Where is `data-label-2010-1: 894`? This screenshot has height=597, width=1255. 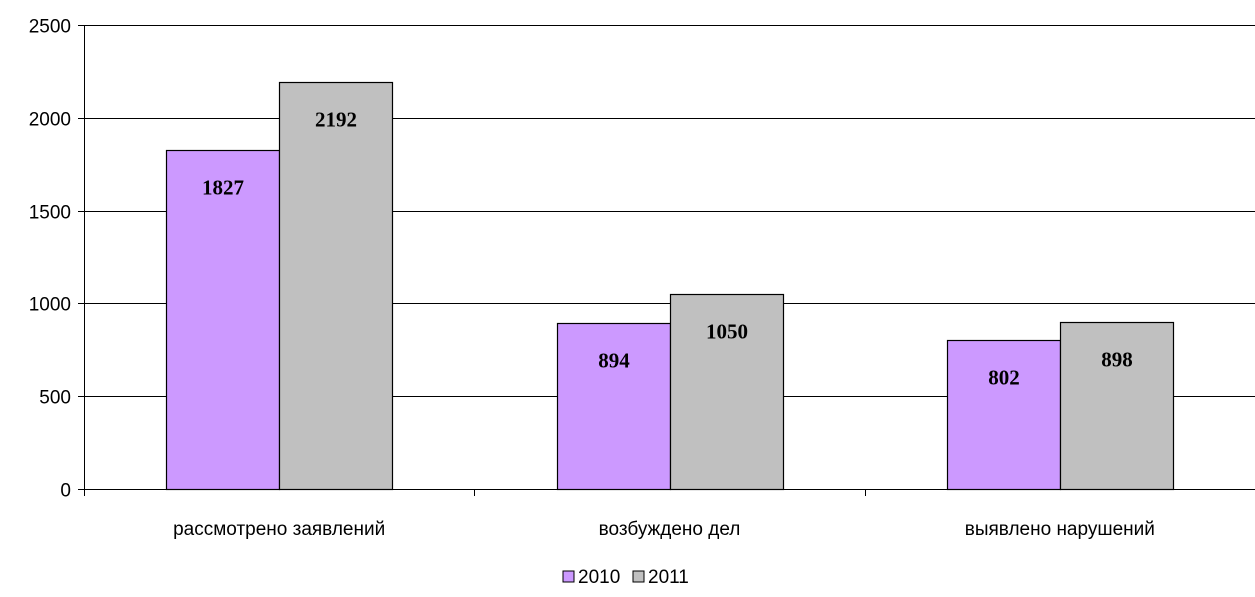
data-label-2010-1: 894 is located at coordinates (614, 361).